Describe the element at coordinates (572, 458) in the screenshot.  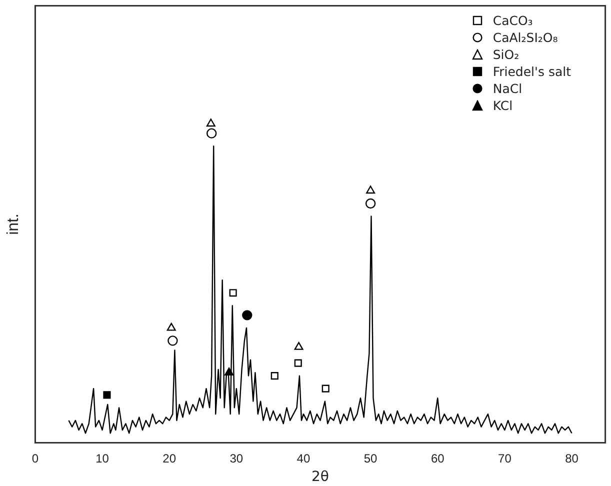
I see `x-tick-label: 80` at that location.